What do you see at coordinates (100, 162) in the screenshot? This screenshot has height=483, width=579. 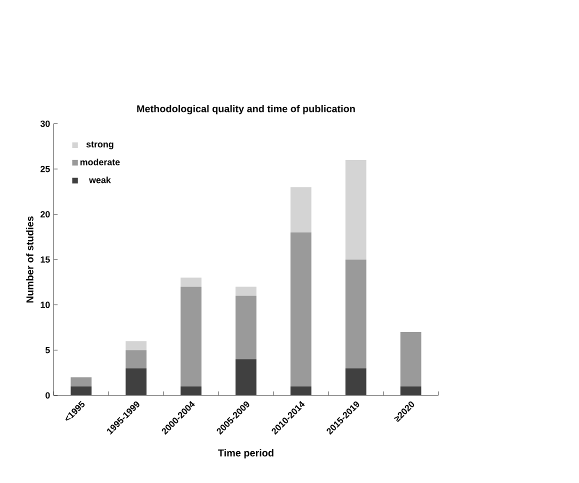 I see `legend-label: moderate` at bounding box center [100, 162].